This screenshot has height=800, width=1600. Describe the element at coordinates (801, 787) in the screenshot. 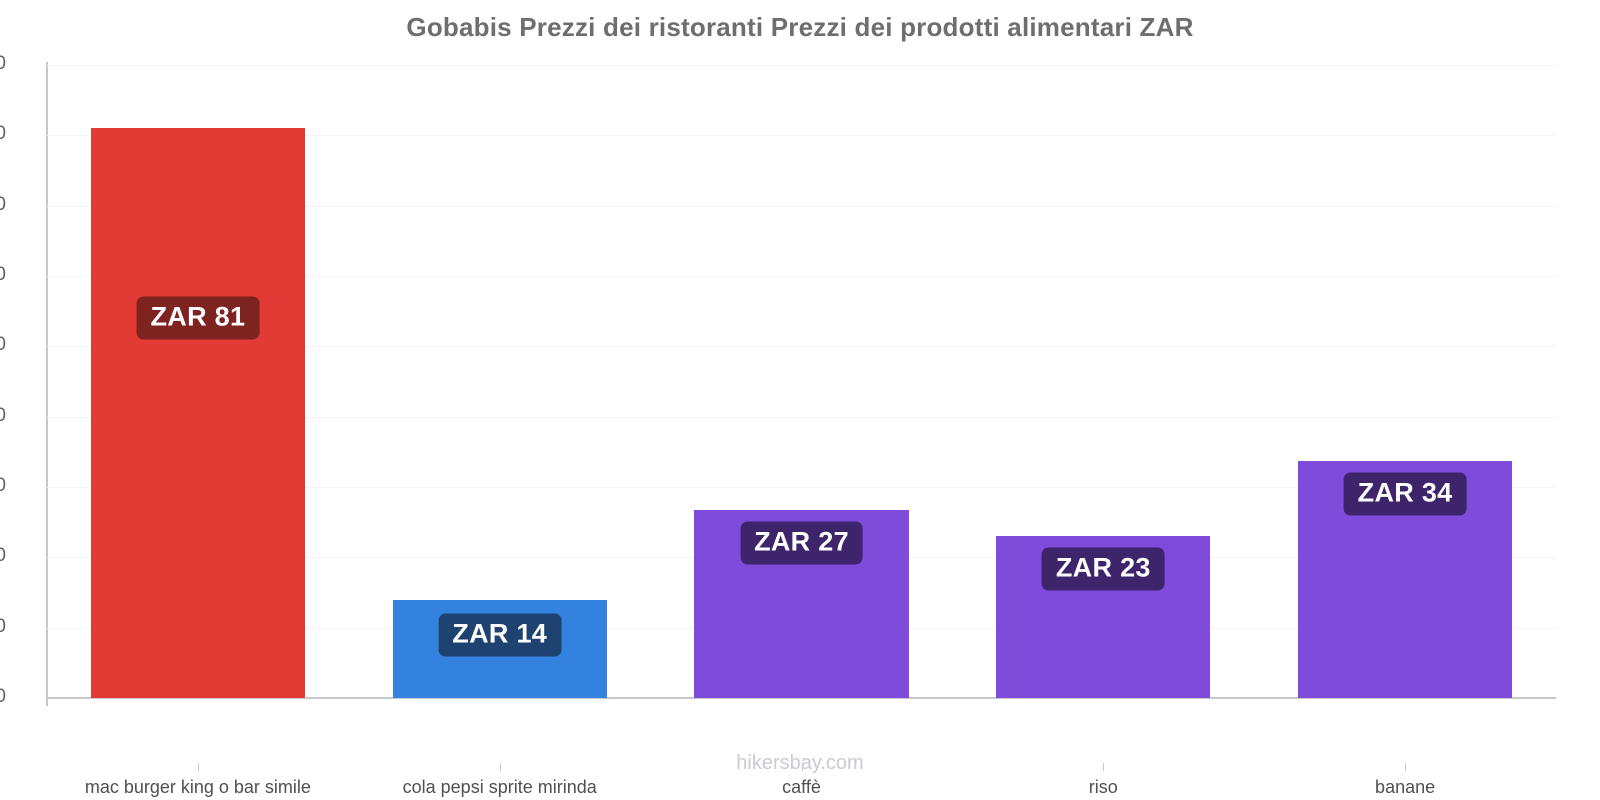

I see `x-axis-category-label: caffè` at that location.